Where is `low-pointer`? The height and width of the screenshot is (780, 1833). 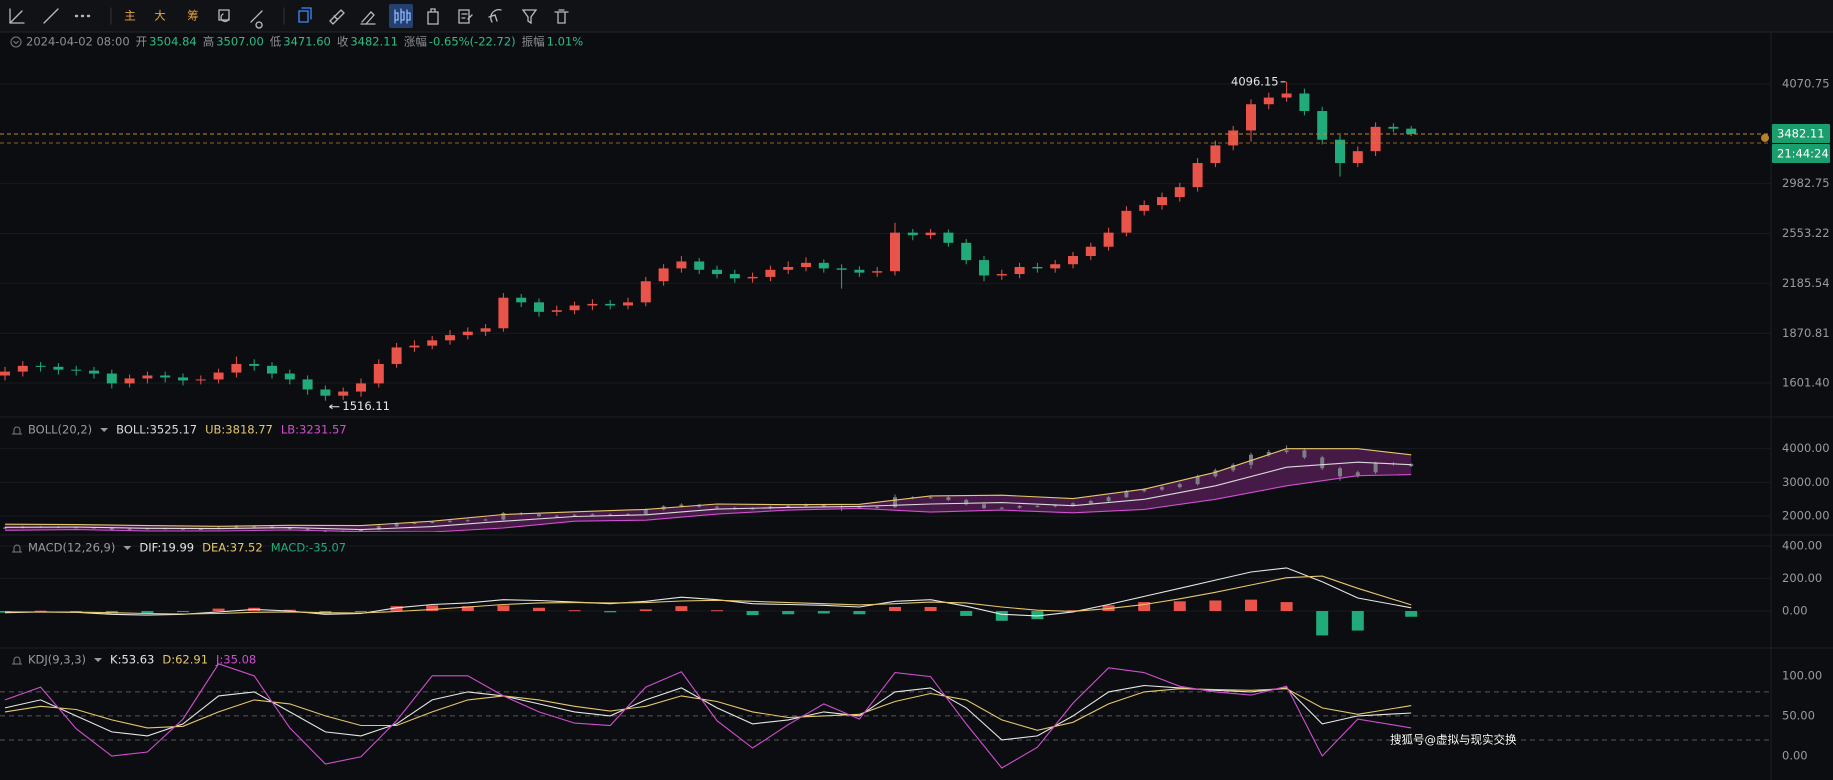 low-pointer is located at coordinates (334, 407).